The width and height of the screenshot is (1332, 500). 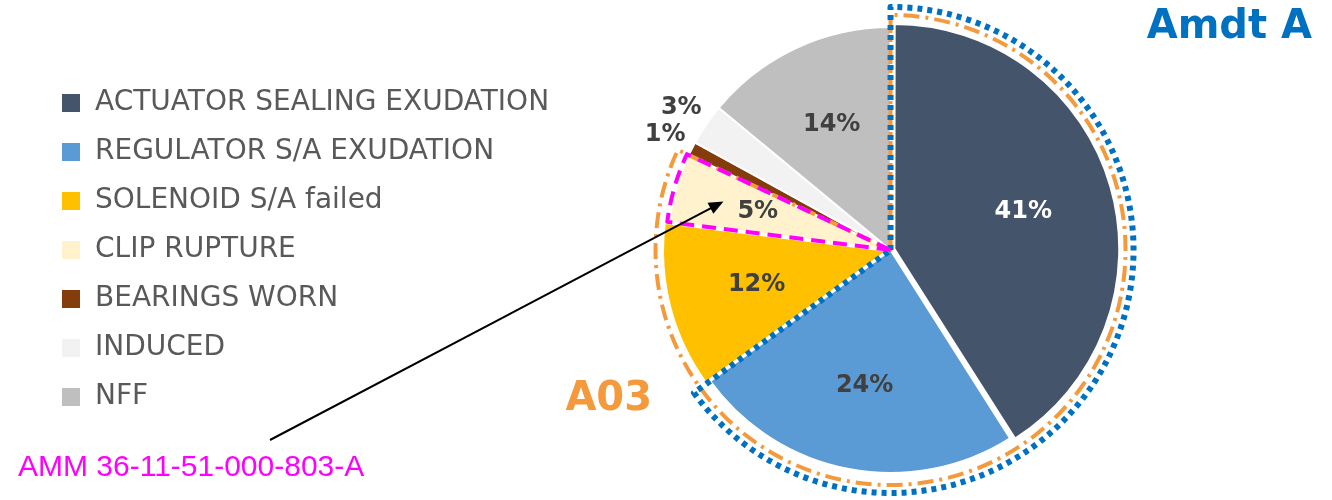 What do you see at coordinates (681, 106) in the screenshot?
I see `data-label: 3%` at bounding box center [681, 106].